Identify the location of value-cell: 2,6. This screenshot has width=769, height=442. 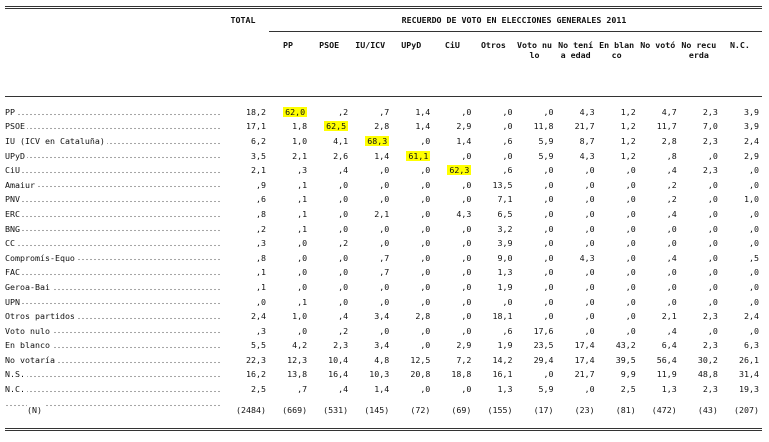
(330, 155).